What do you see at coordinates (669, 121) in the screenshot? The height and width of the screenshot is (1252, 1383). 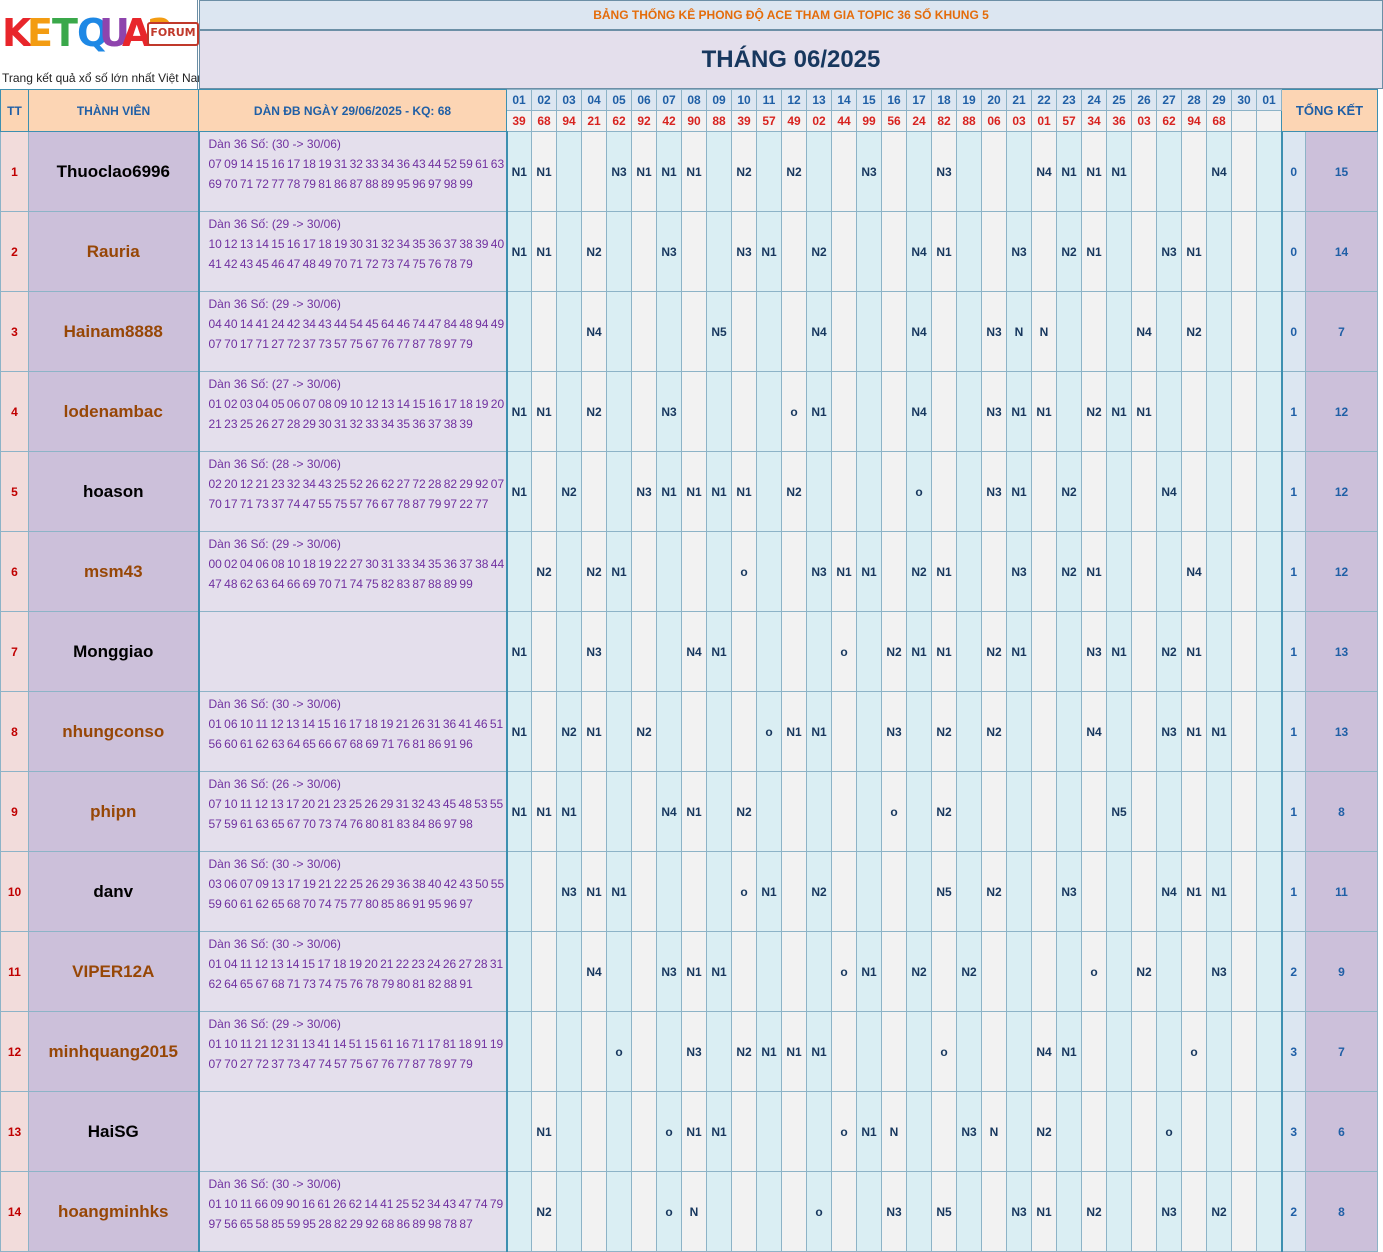 I see `header-result: 42` at bounding box center [669, 121].